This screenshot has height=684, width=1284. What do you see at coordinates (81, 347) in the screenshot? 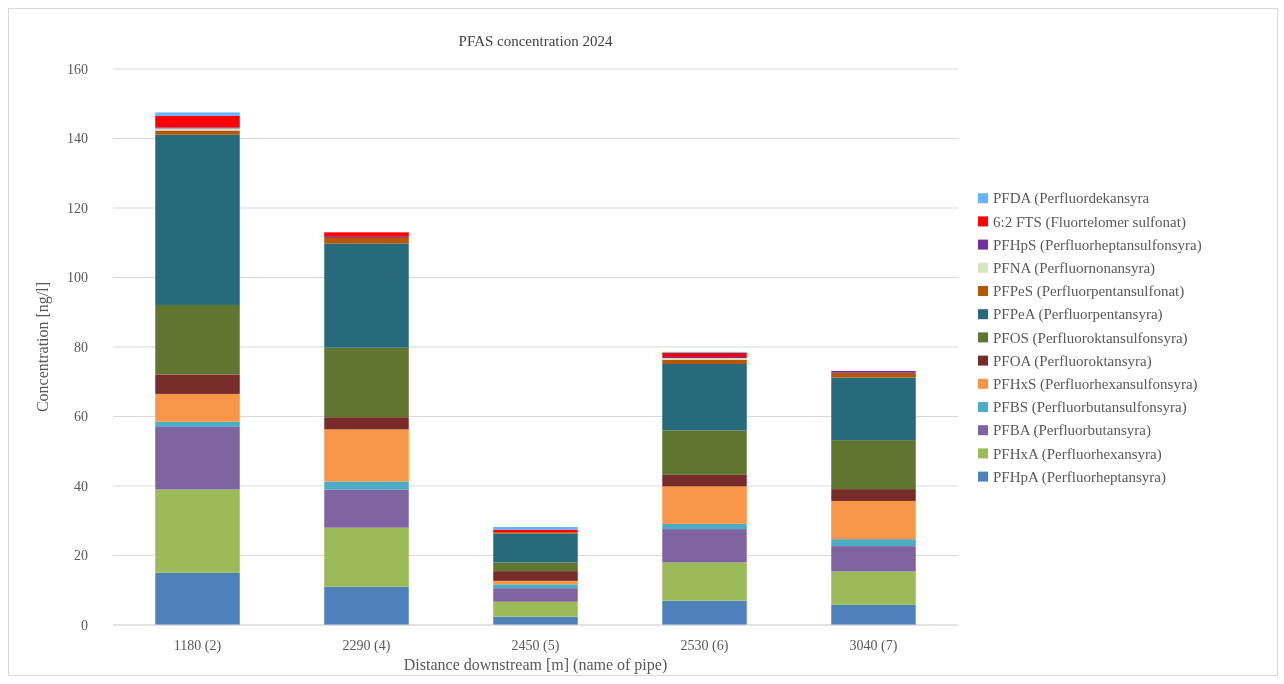
I see `y-tick-label: 80` at bounding box center [81, 347].